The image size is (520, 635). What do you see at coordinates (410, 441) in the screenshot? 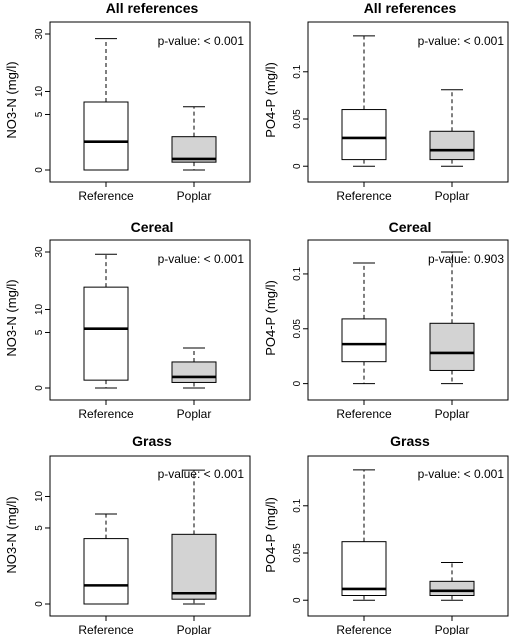
I see `panel-title-6: Grass` at bounding box center [410, 441].